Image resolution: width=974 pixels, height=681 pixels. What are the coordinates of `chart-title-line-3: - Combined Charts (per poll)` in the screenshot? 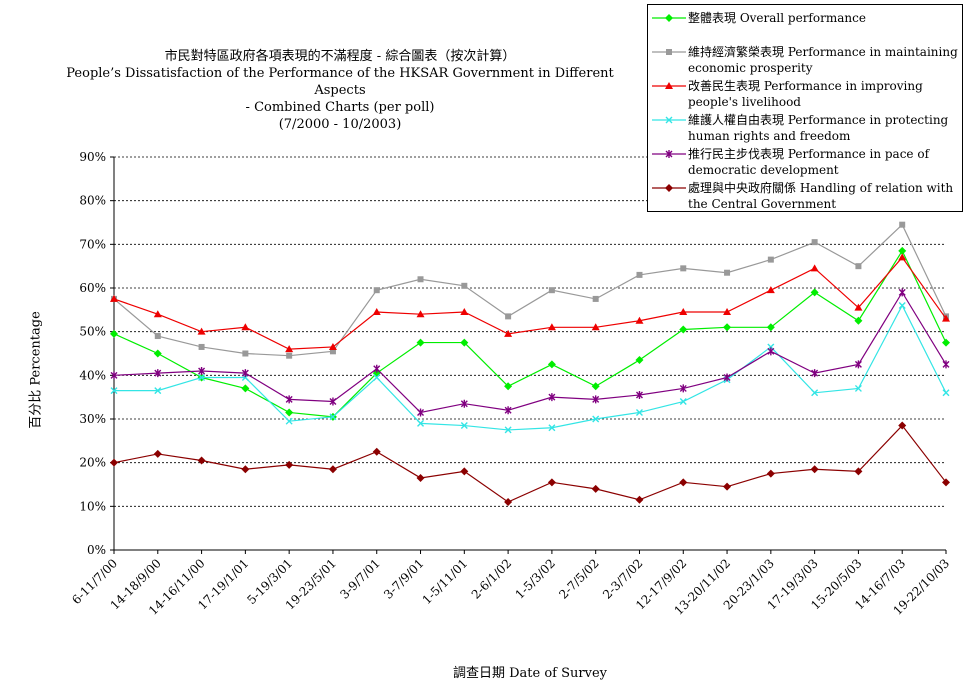 It's located at (340, 107).